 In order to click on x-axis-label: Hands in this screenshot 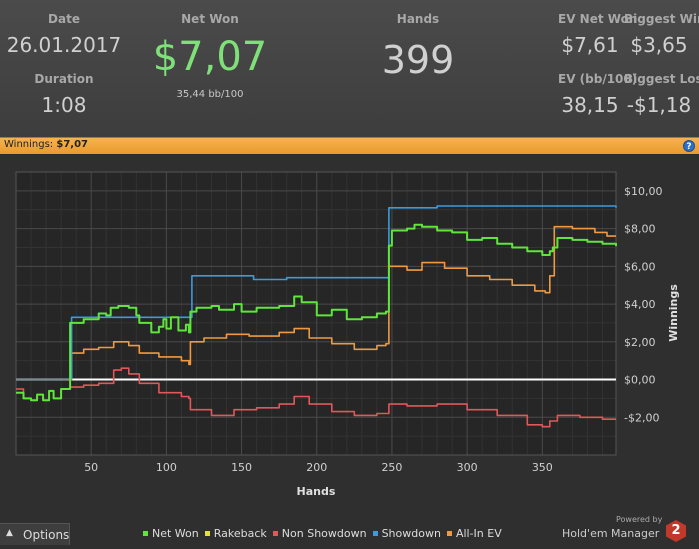, I will do `click(316, 491)`.